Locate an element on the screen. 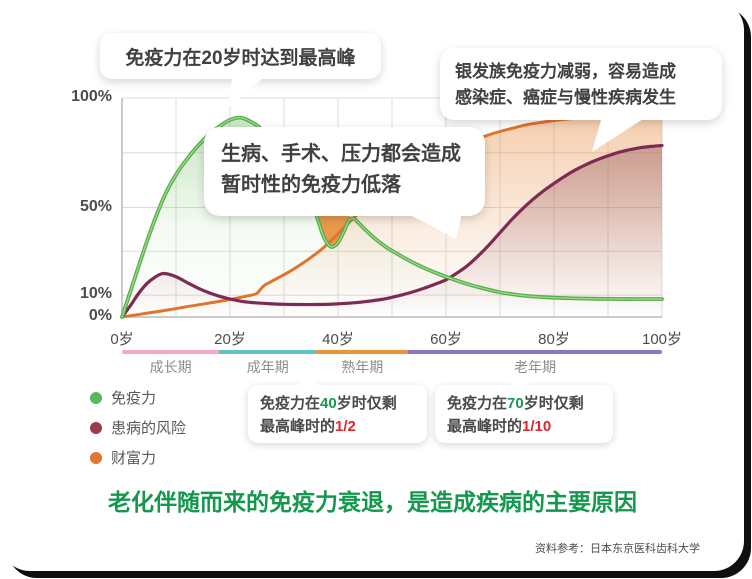  legend-label: 免疫力 is located at coordinates (134, 398).